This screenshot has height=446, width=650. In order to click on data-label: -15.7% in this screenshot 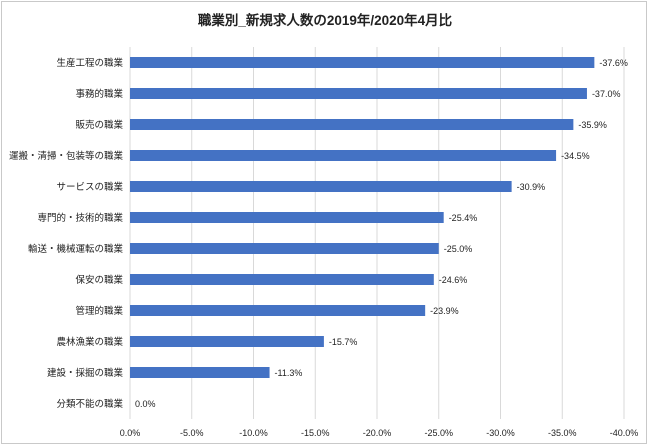, I will do `click(343, 342)`.